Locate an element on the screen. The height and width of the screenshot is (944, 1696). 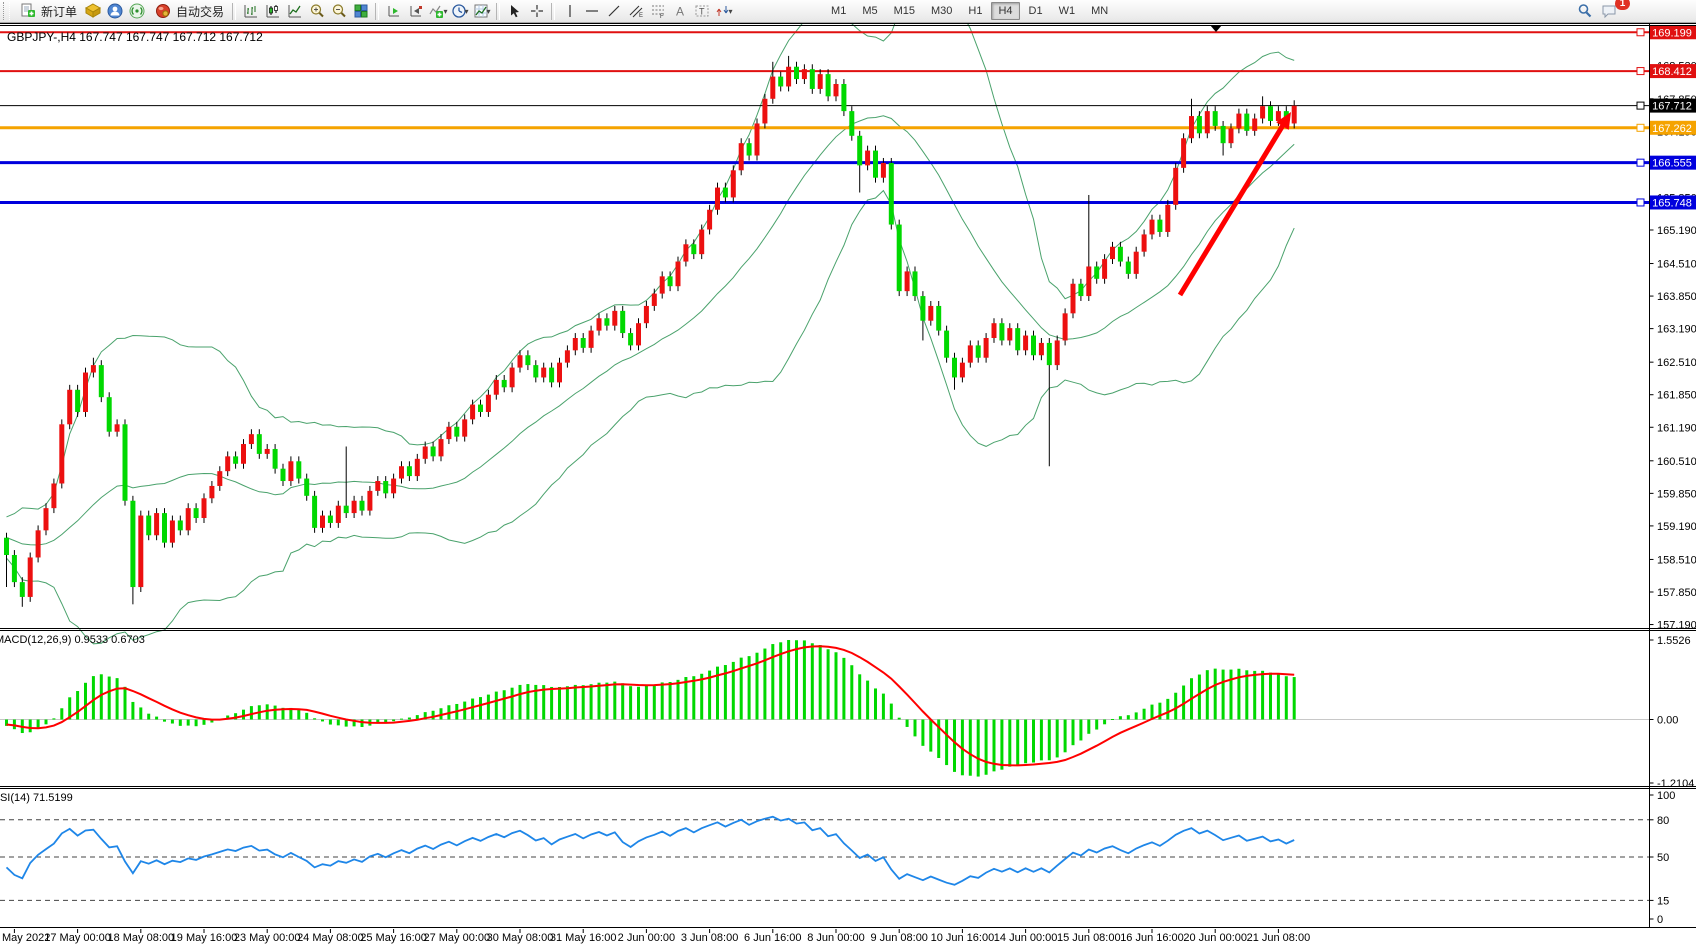
horizontal-line-icon is located at coordinates (591, 11).